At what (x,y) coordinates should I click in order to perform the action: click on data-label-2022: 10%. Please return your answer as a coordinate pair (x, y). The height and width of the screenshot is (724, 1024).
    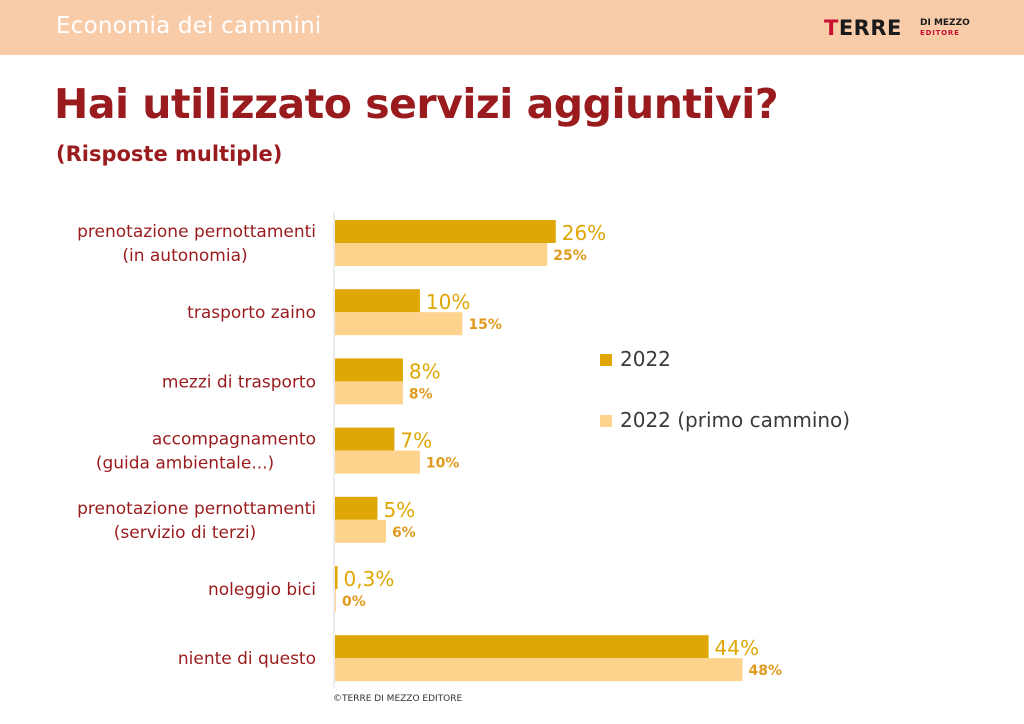
    Looking at the image, I should click on (448, 302).